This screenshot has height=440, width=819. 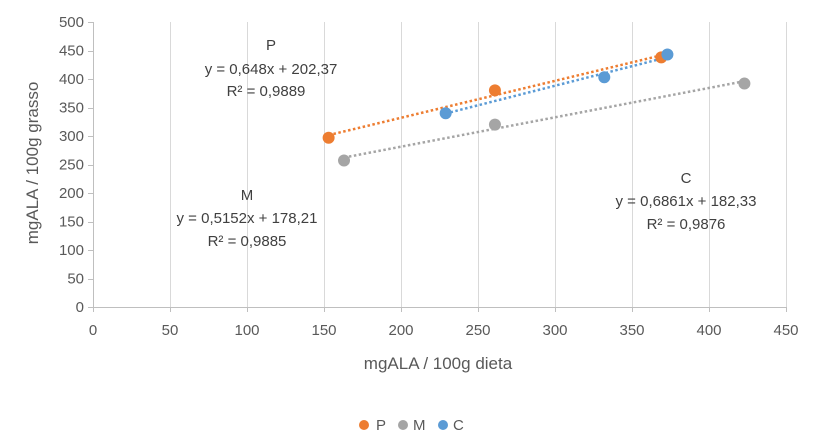 I want to click on y-tick-label-50: 50, so click(x=75, y=279).